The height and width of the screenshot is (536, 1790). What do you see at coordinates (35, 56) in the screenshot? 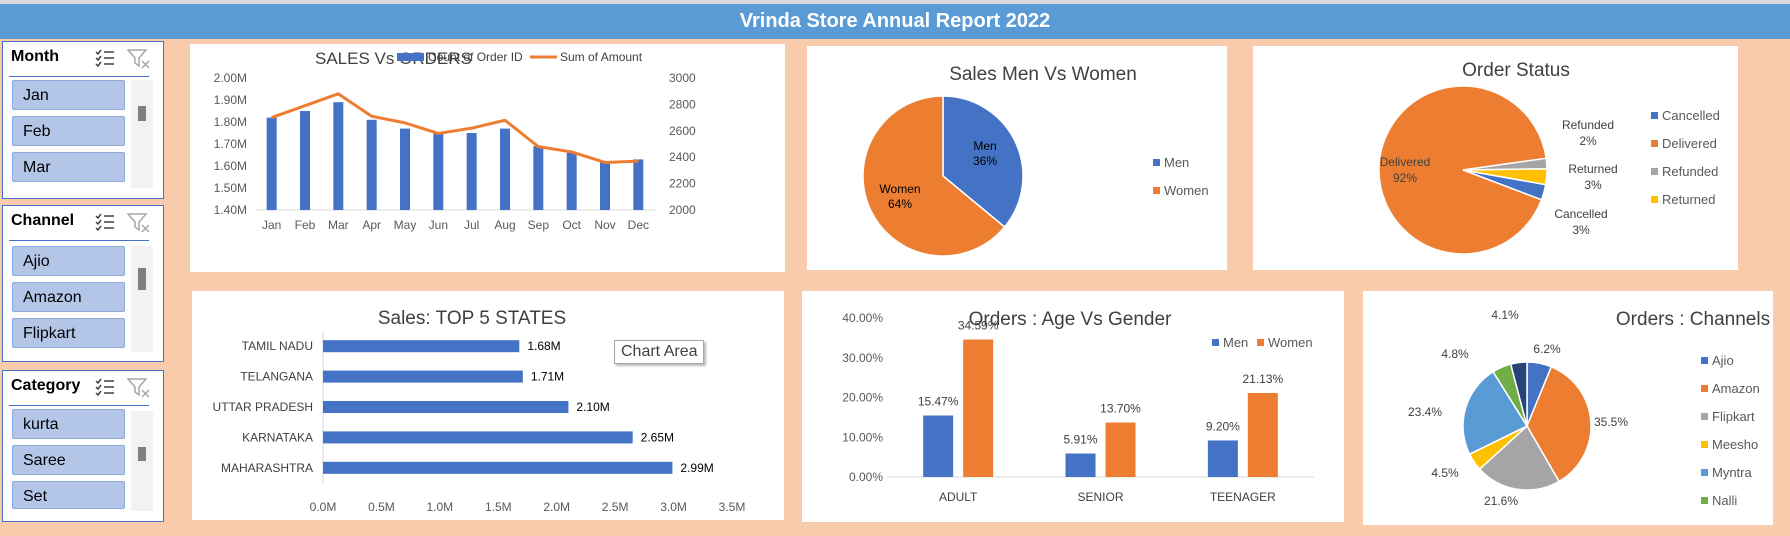
I see `slicer-header: Month` at bounding box center [35, 56].